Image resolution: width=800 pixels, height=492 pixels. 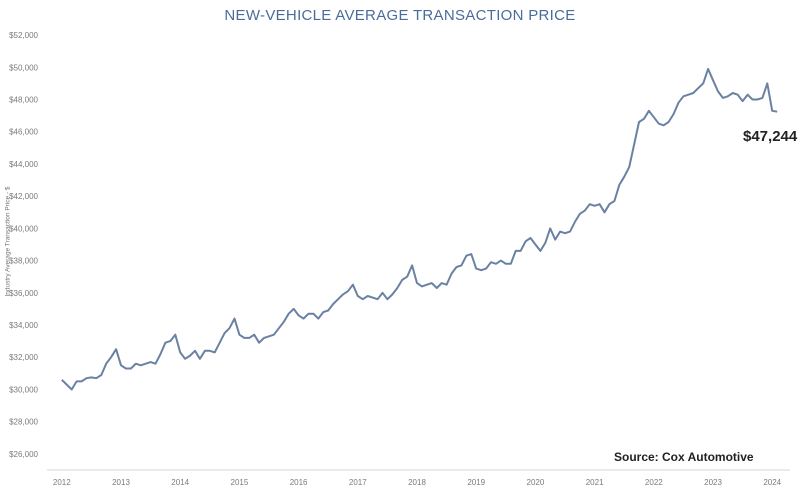 What do you see at coordinates (62, 482) in the screenshot?
I see `x-tick-label: 2012` at bounding box center [62, 482].